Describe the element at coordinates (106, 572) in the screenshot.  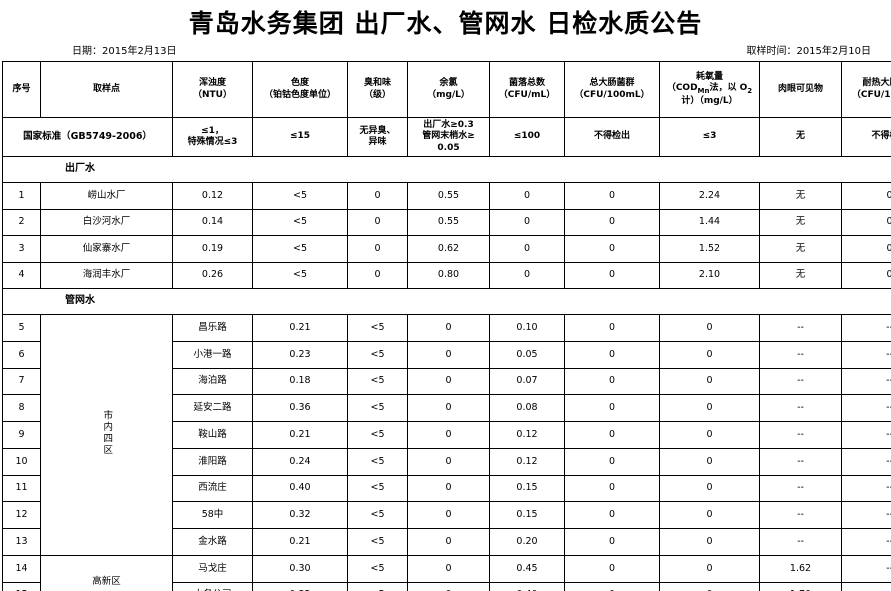
I see `zone-cell-2: 高新区` at that location.